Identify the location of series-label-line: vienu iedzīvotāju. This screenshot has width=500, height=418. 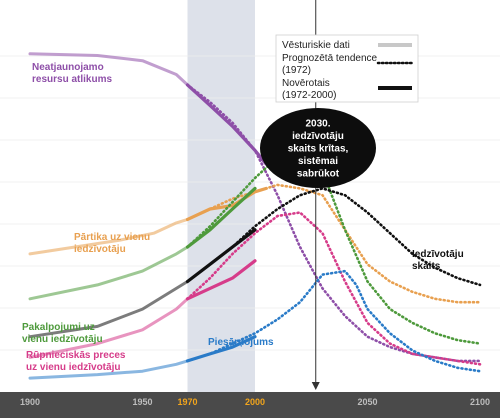
(62, 339).